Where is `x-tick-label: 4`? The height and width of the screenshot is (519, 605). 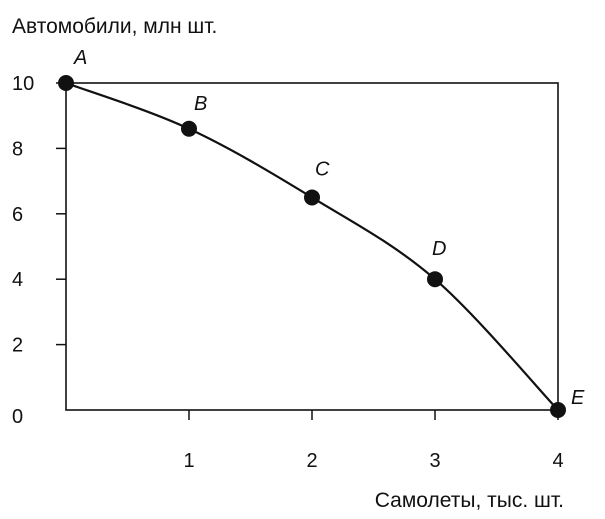 x-tick-label: 4 is located at coordinates (557, 461).